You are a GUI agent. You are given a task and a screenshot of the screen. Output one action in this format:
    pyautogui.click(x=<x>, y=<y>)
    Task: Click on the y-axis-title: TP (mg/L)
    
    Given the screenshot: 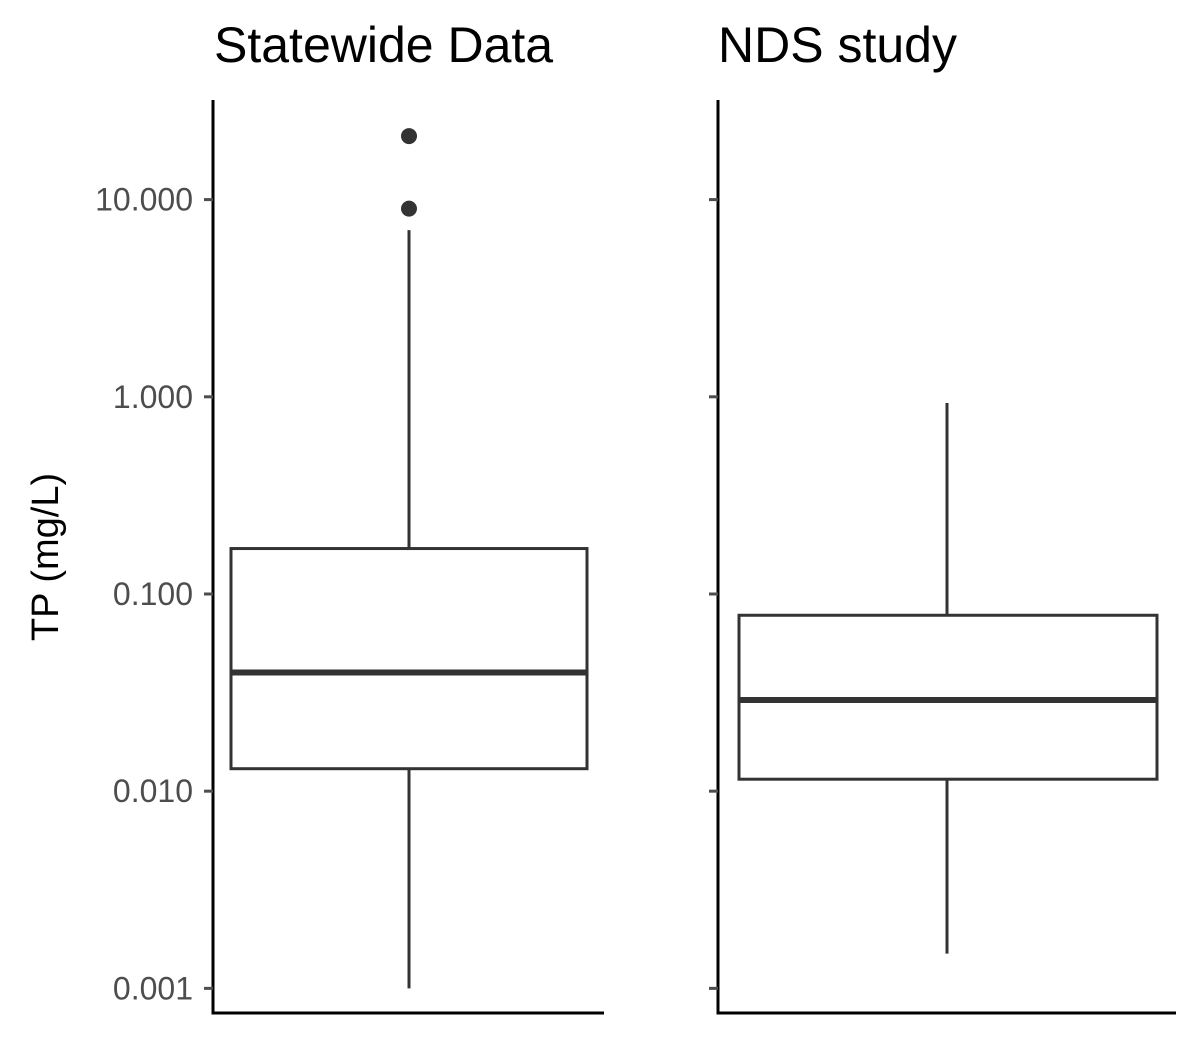 What is the action you would take?
    pyautogui.click(x=46, y=557)
    